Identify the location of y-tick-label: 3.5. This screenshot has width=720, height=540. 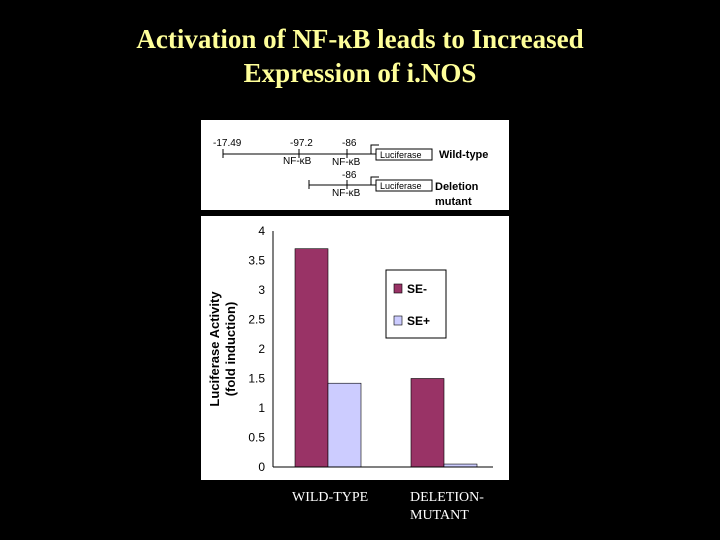
(256, 261).